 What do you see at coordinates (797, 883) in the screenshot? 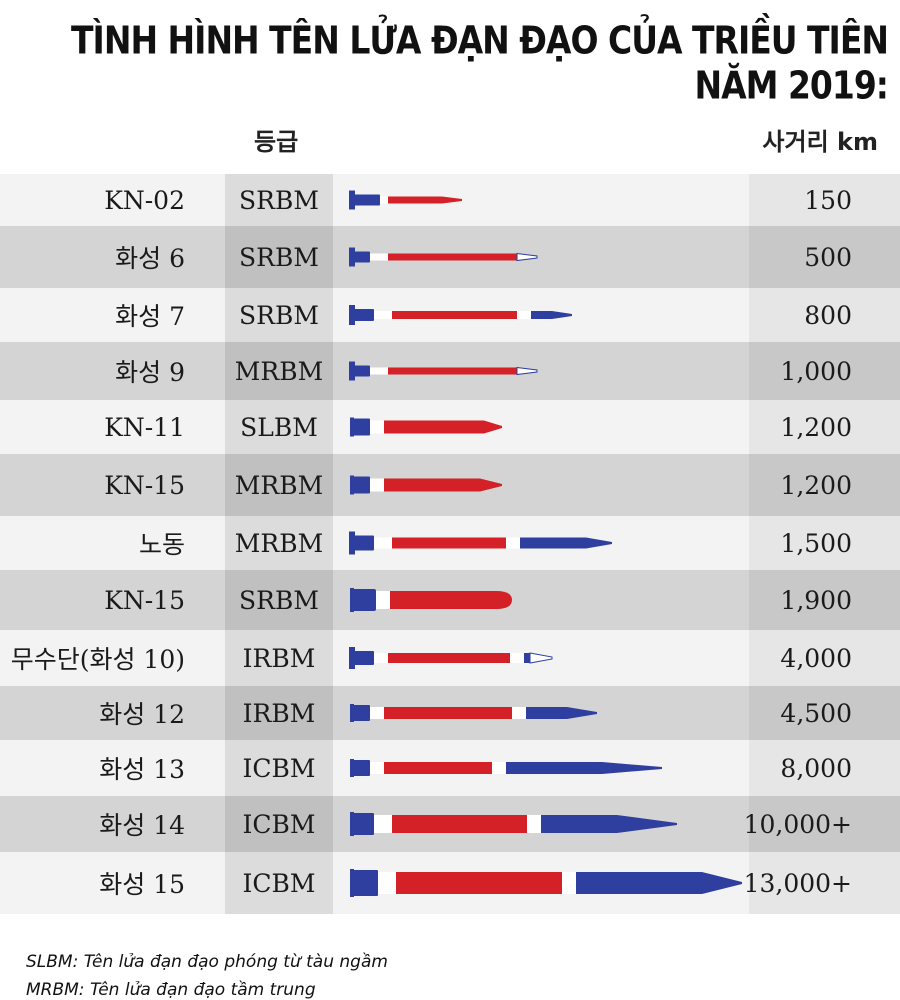
I see `missile-range: 13,000+` at bounding box center [797, 883].